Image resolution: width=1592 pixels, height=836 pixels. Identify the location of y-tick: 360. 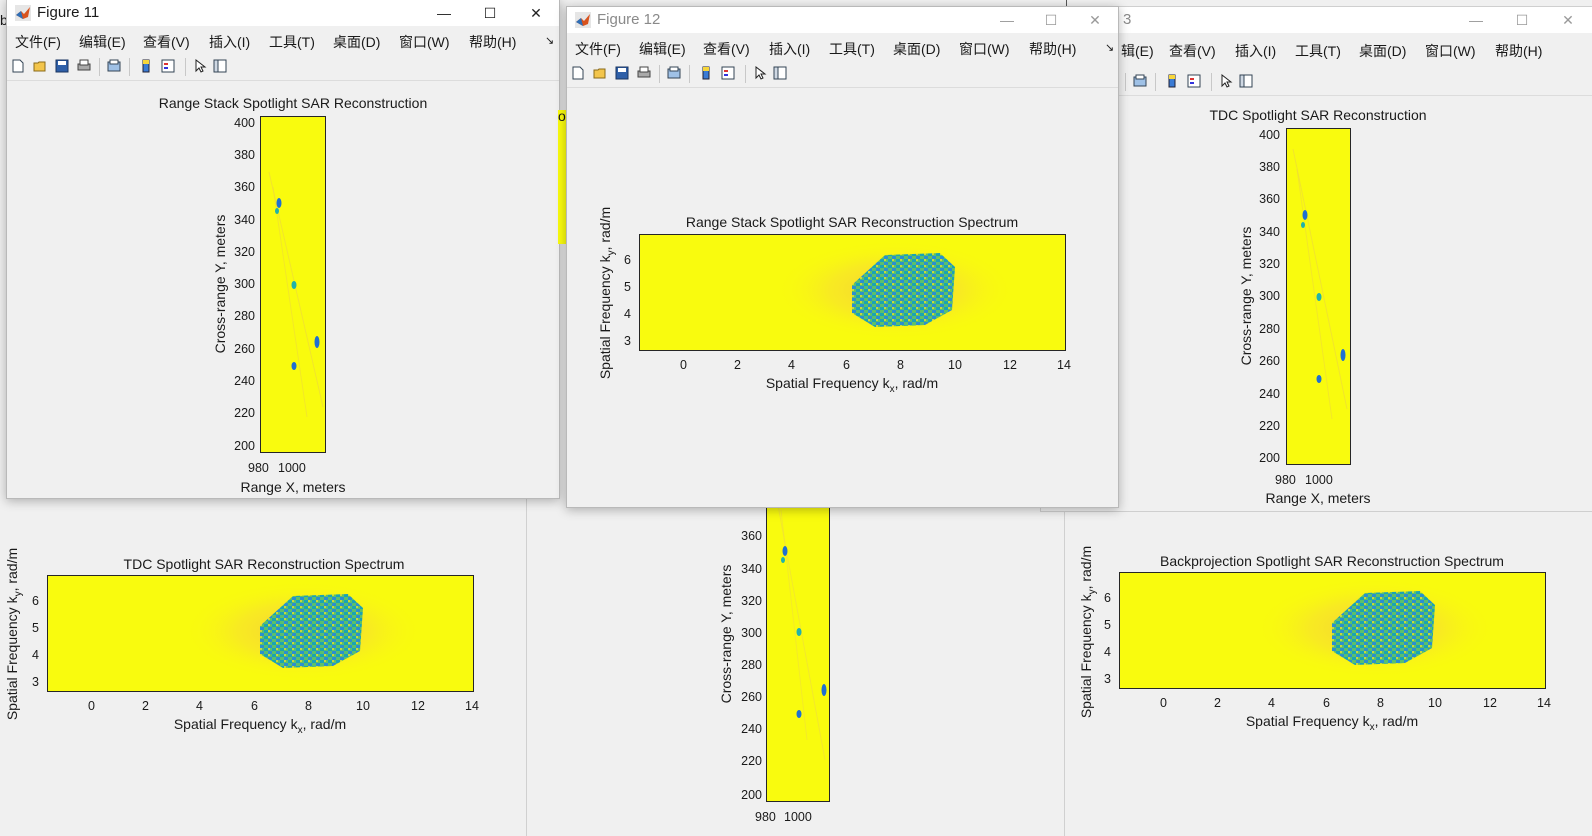
(244, 187).